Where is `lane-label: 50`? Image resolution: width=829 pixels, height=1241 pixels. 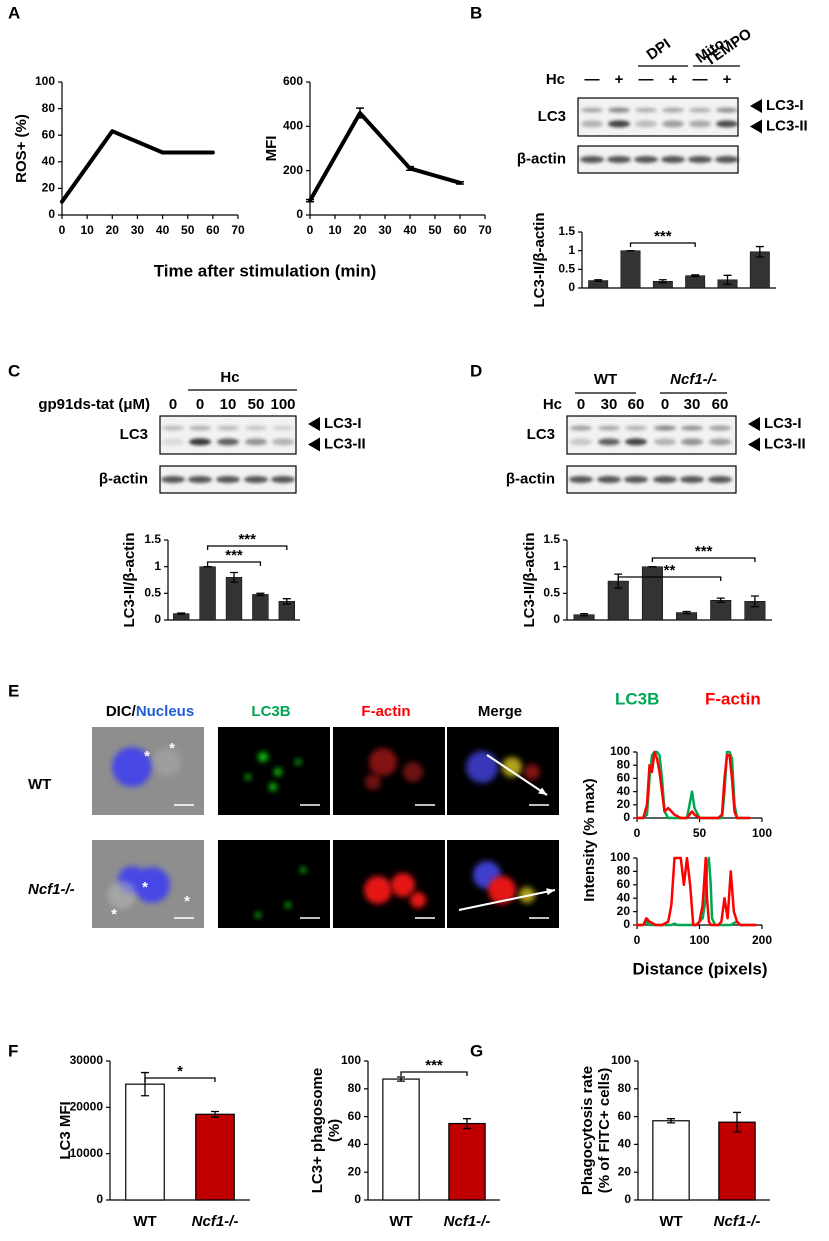 lane-label: 50 is located at coordinates (256, 404).